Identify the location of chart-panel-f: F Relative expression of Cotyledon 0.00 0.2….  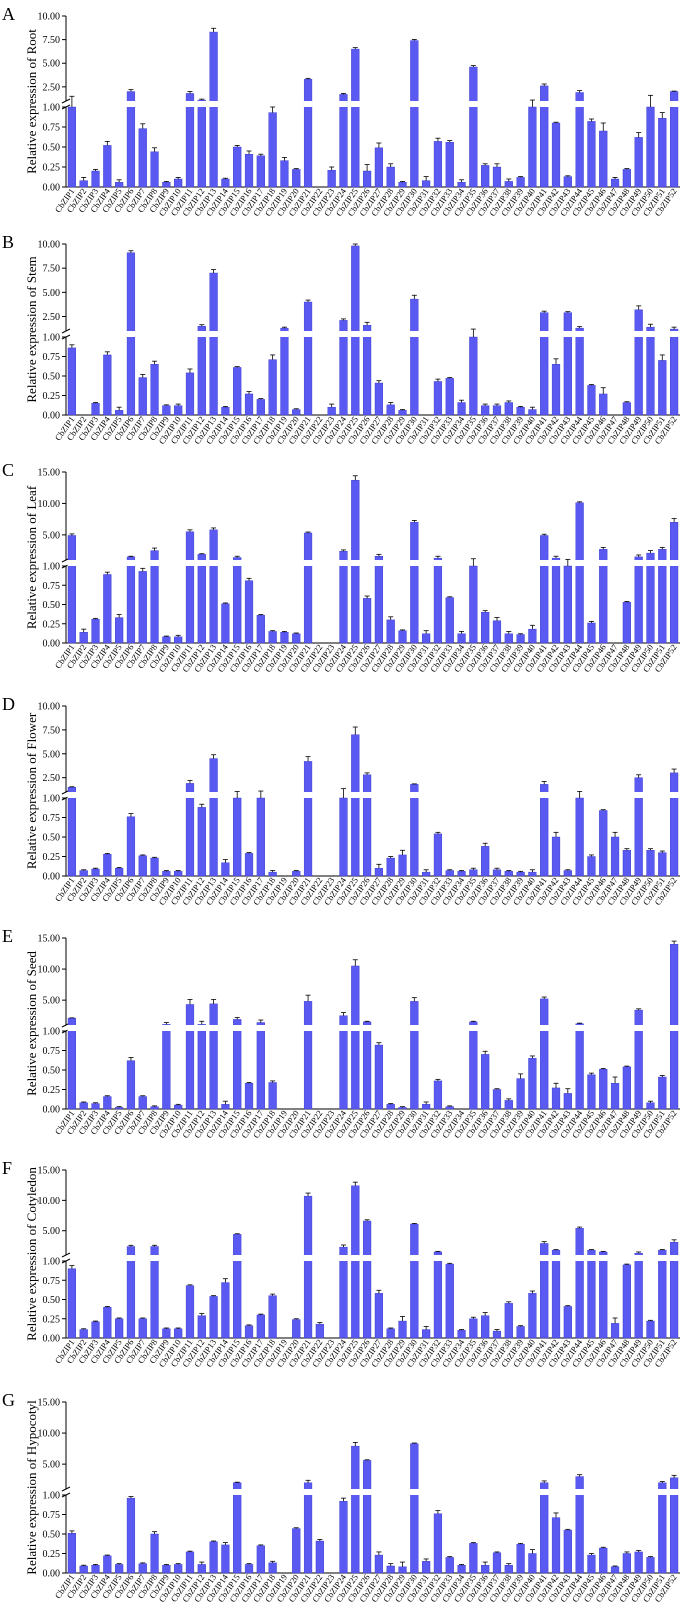
(341, 1263).